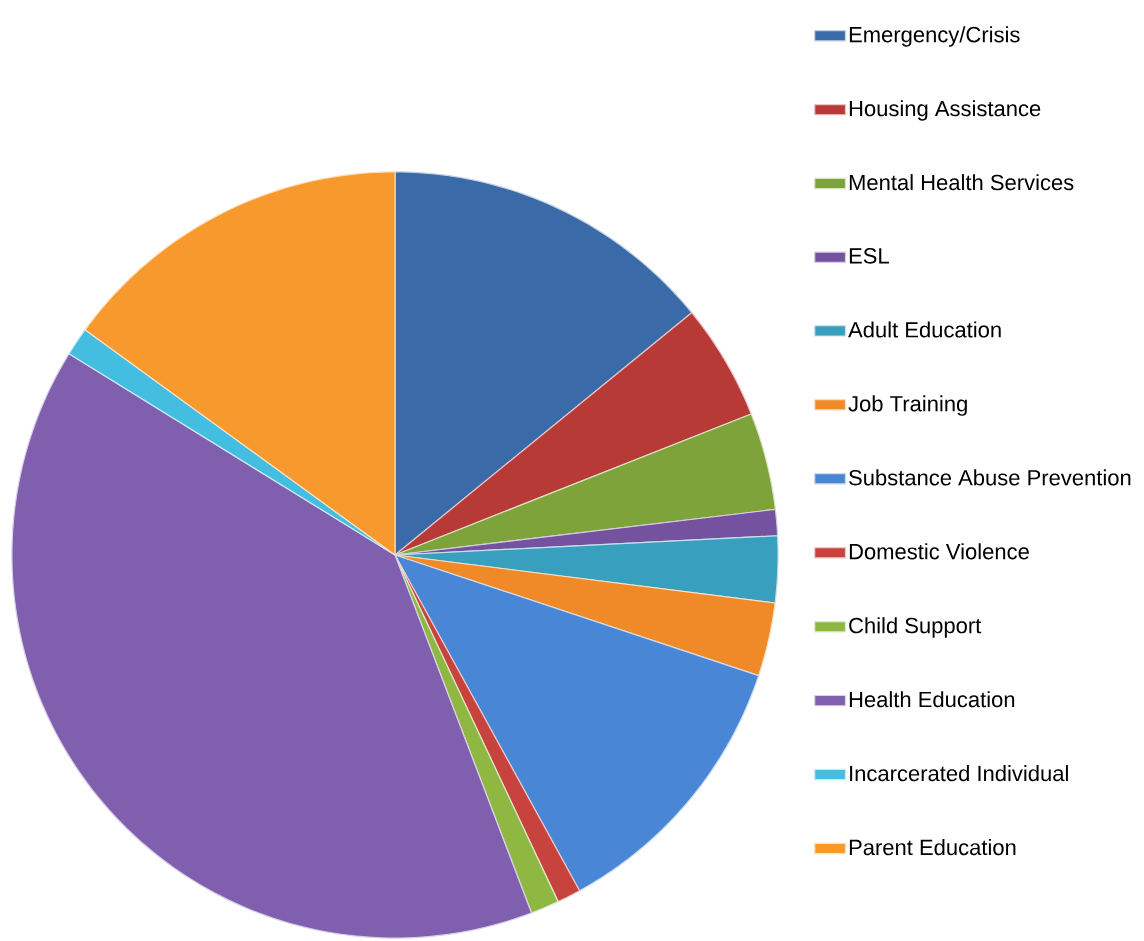 This screenshot has height=941, width=1144. What do you see at coordinates (932, 847) in the screenshot?
I see `legend-label: Parent Education` at bounding box center [932, 847].